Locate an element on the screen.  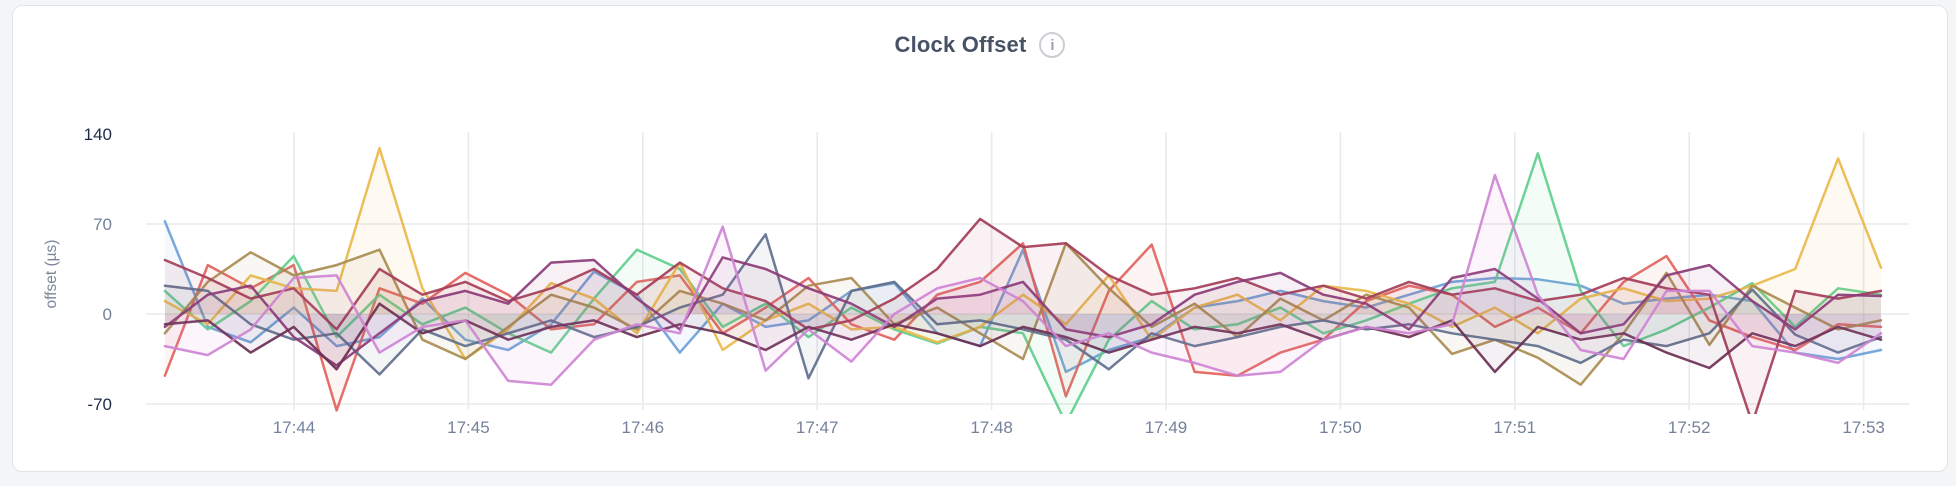
x-tick-label: 17:46 is located at coordinates (643, 427).